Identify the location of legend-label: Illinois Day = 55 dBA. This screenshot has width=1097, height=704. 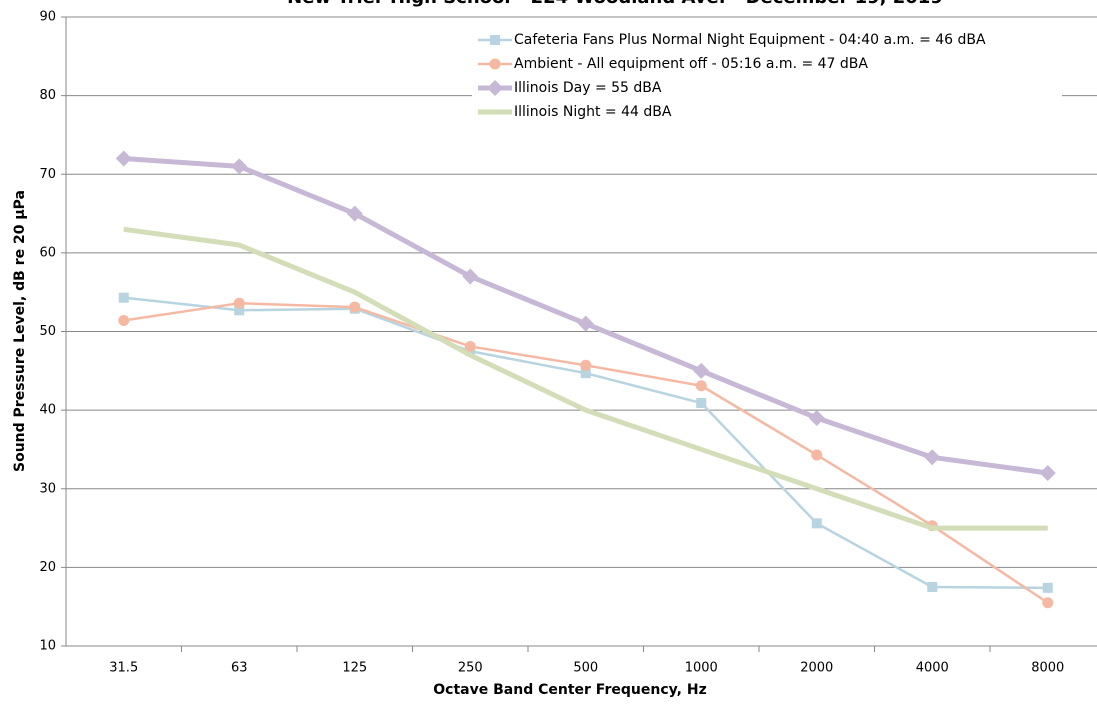
(588, 88).